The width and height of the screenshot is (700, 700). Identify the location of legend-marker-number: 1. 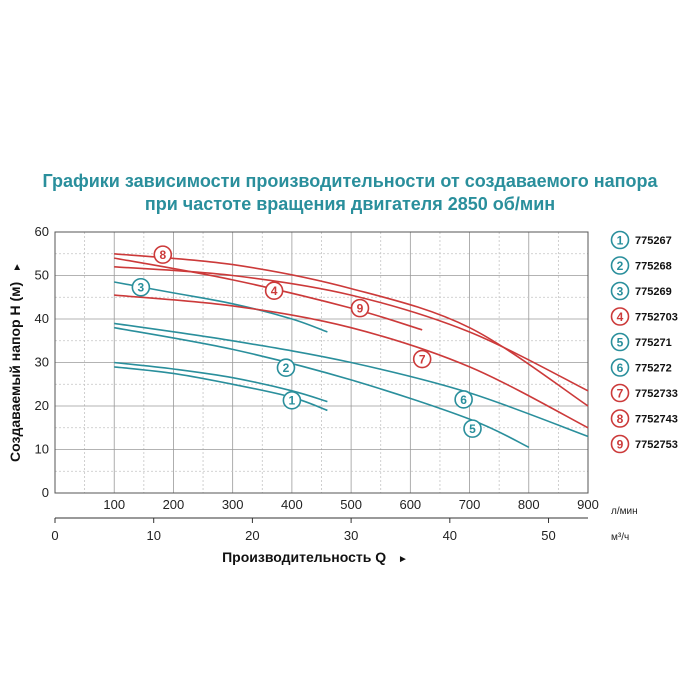
(620, 240).